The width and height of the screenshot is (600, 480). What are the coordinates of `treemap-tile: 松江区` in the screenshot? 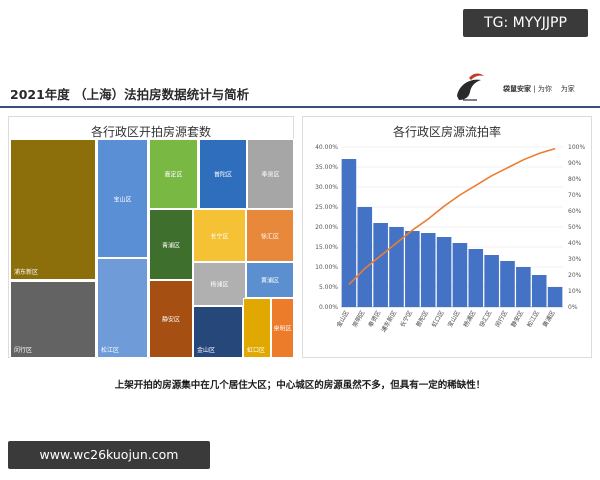 It's located at (122, 308).